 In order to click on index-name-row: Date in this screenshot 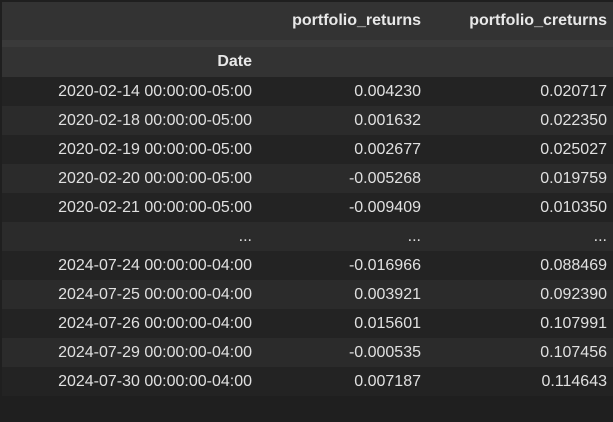, I will do `click(307, 60)`.